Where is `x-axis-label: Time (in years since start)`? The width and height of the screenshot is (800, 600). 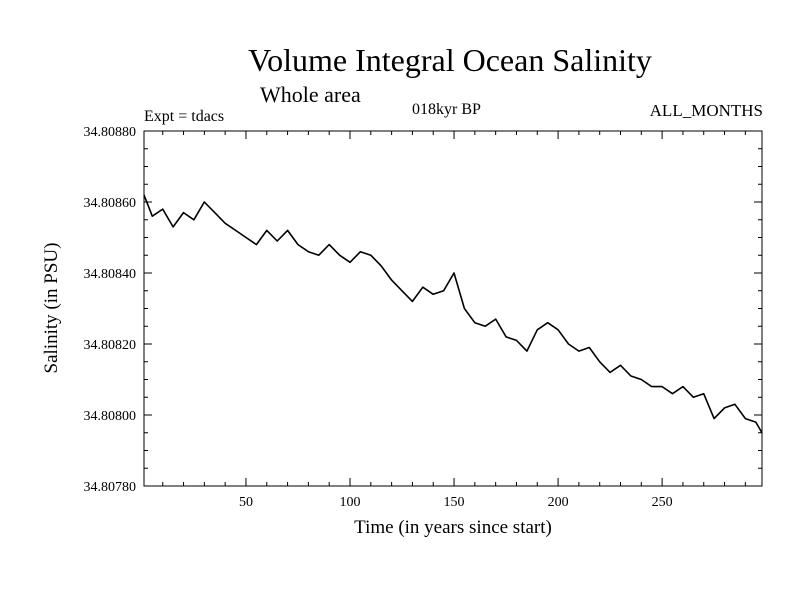 x-axis-label: Time (in years since start) is located at coordinates (453, 527).